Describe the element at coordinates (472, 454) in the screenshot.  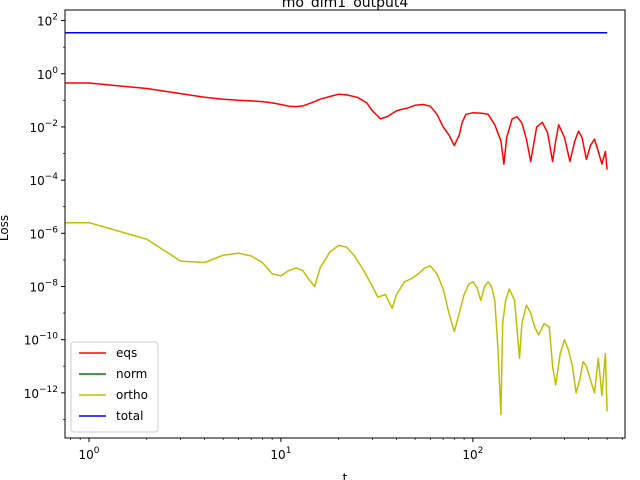
I see `x-tick-label: 10²` at that location.